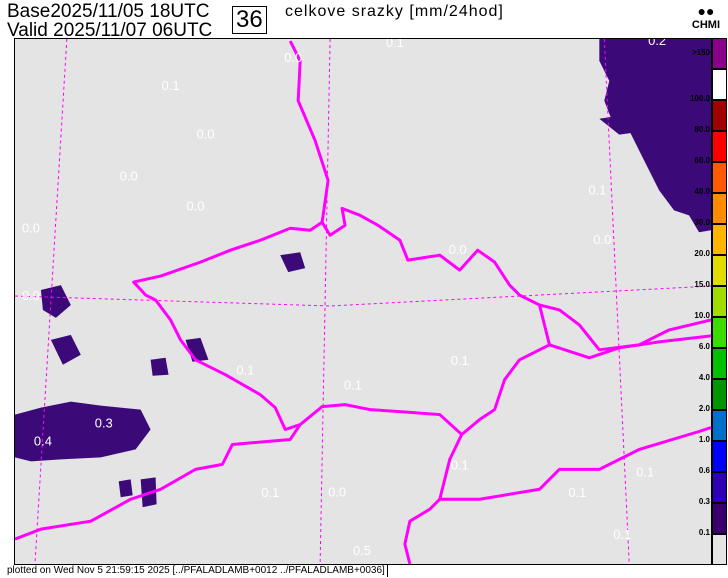  What do you see at coordinates (625, 327) in the screenshot?
I see `slovak-polish-border` at bounding box center [625, 327].